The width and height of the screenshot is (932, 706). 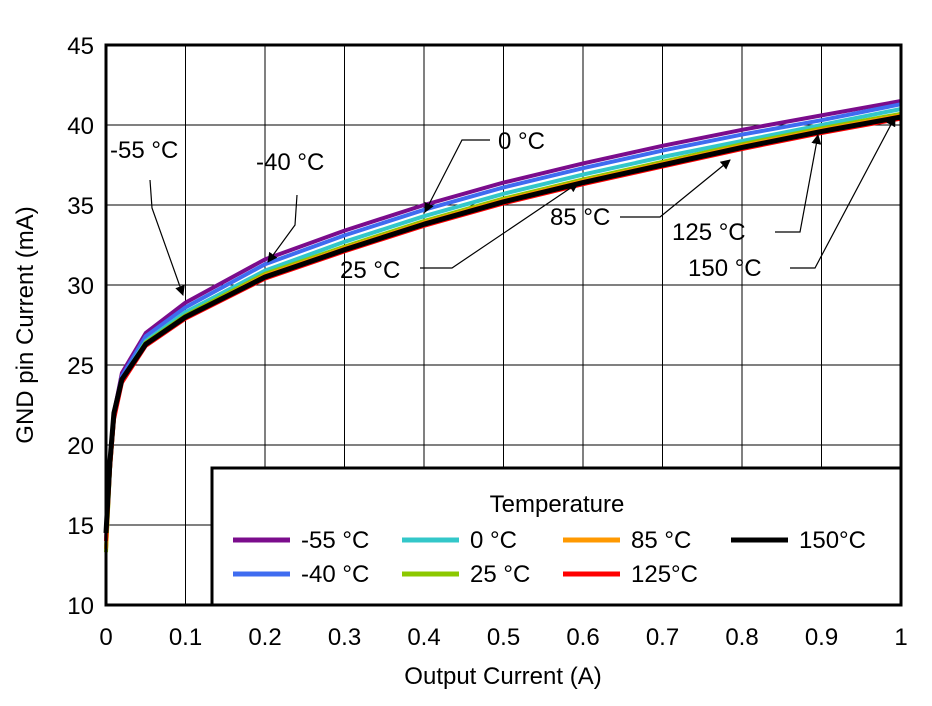 I want to click on annotation-label--55: -55 °C, so click(x=144, y=150).